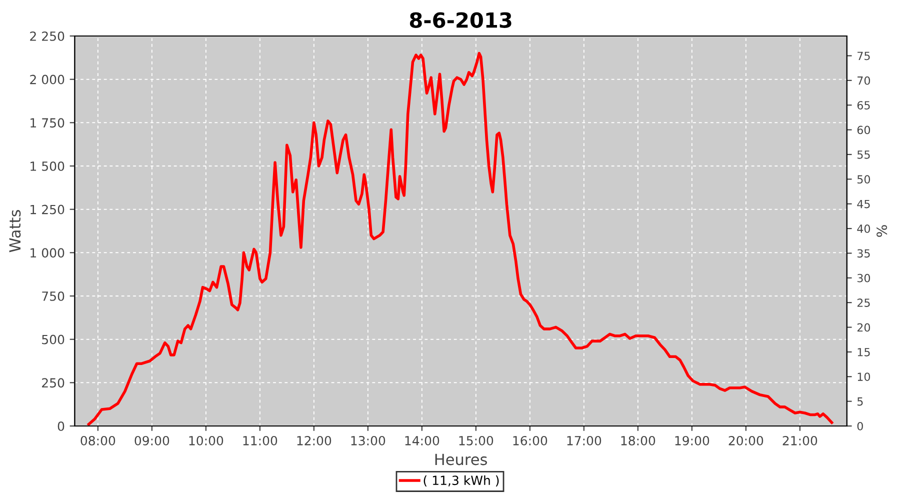 The width and height of the screenshot is (900, 500). I want to click on y2-tick-label: 50, so click(863, 179).